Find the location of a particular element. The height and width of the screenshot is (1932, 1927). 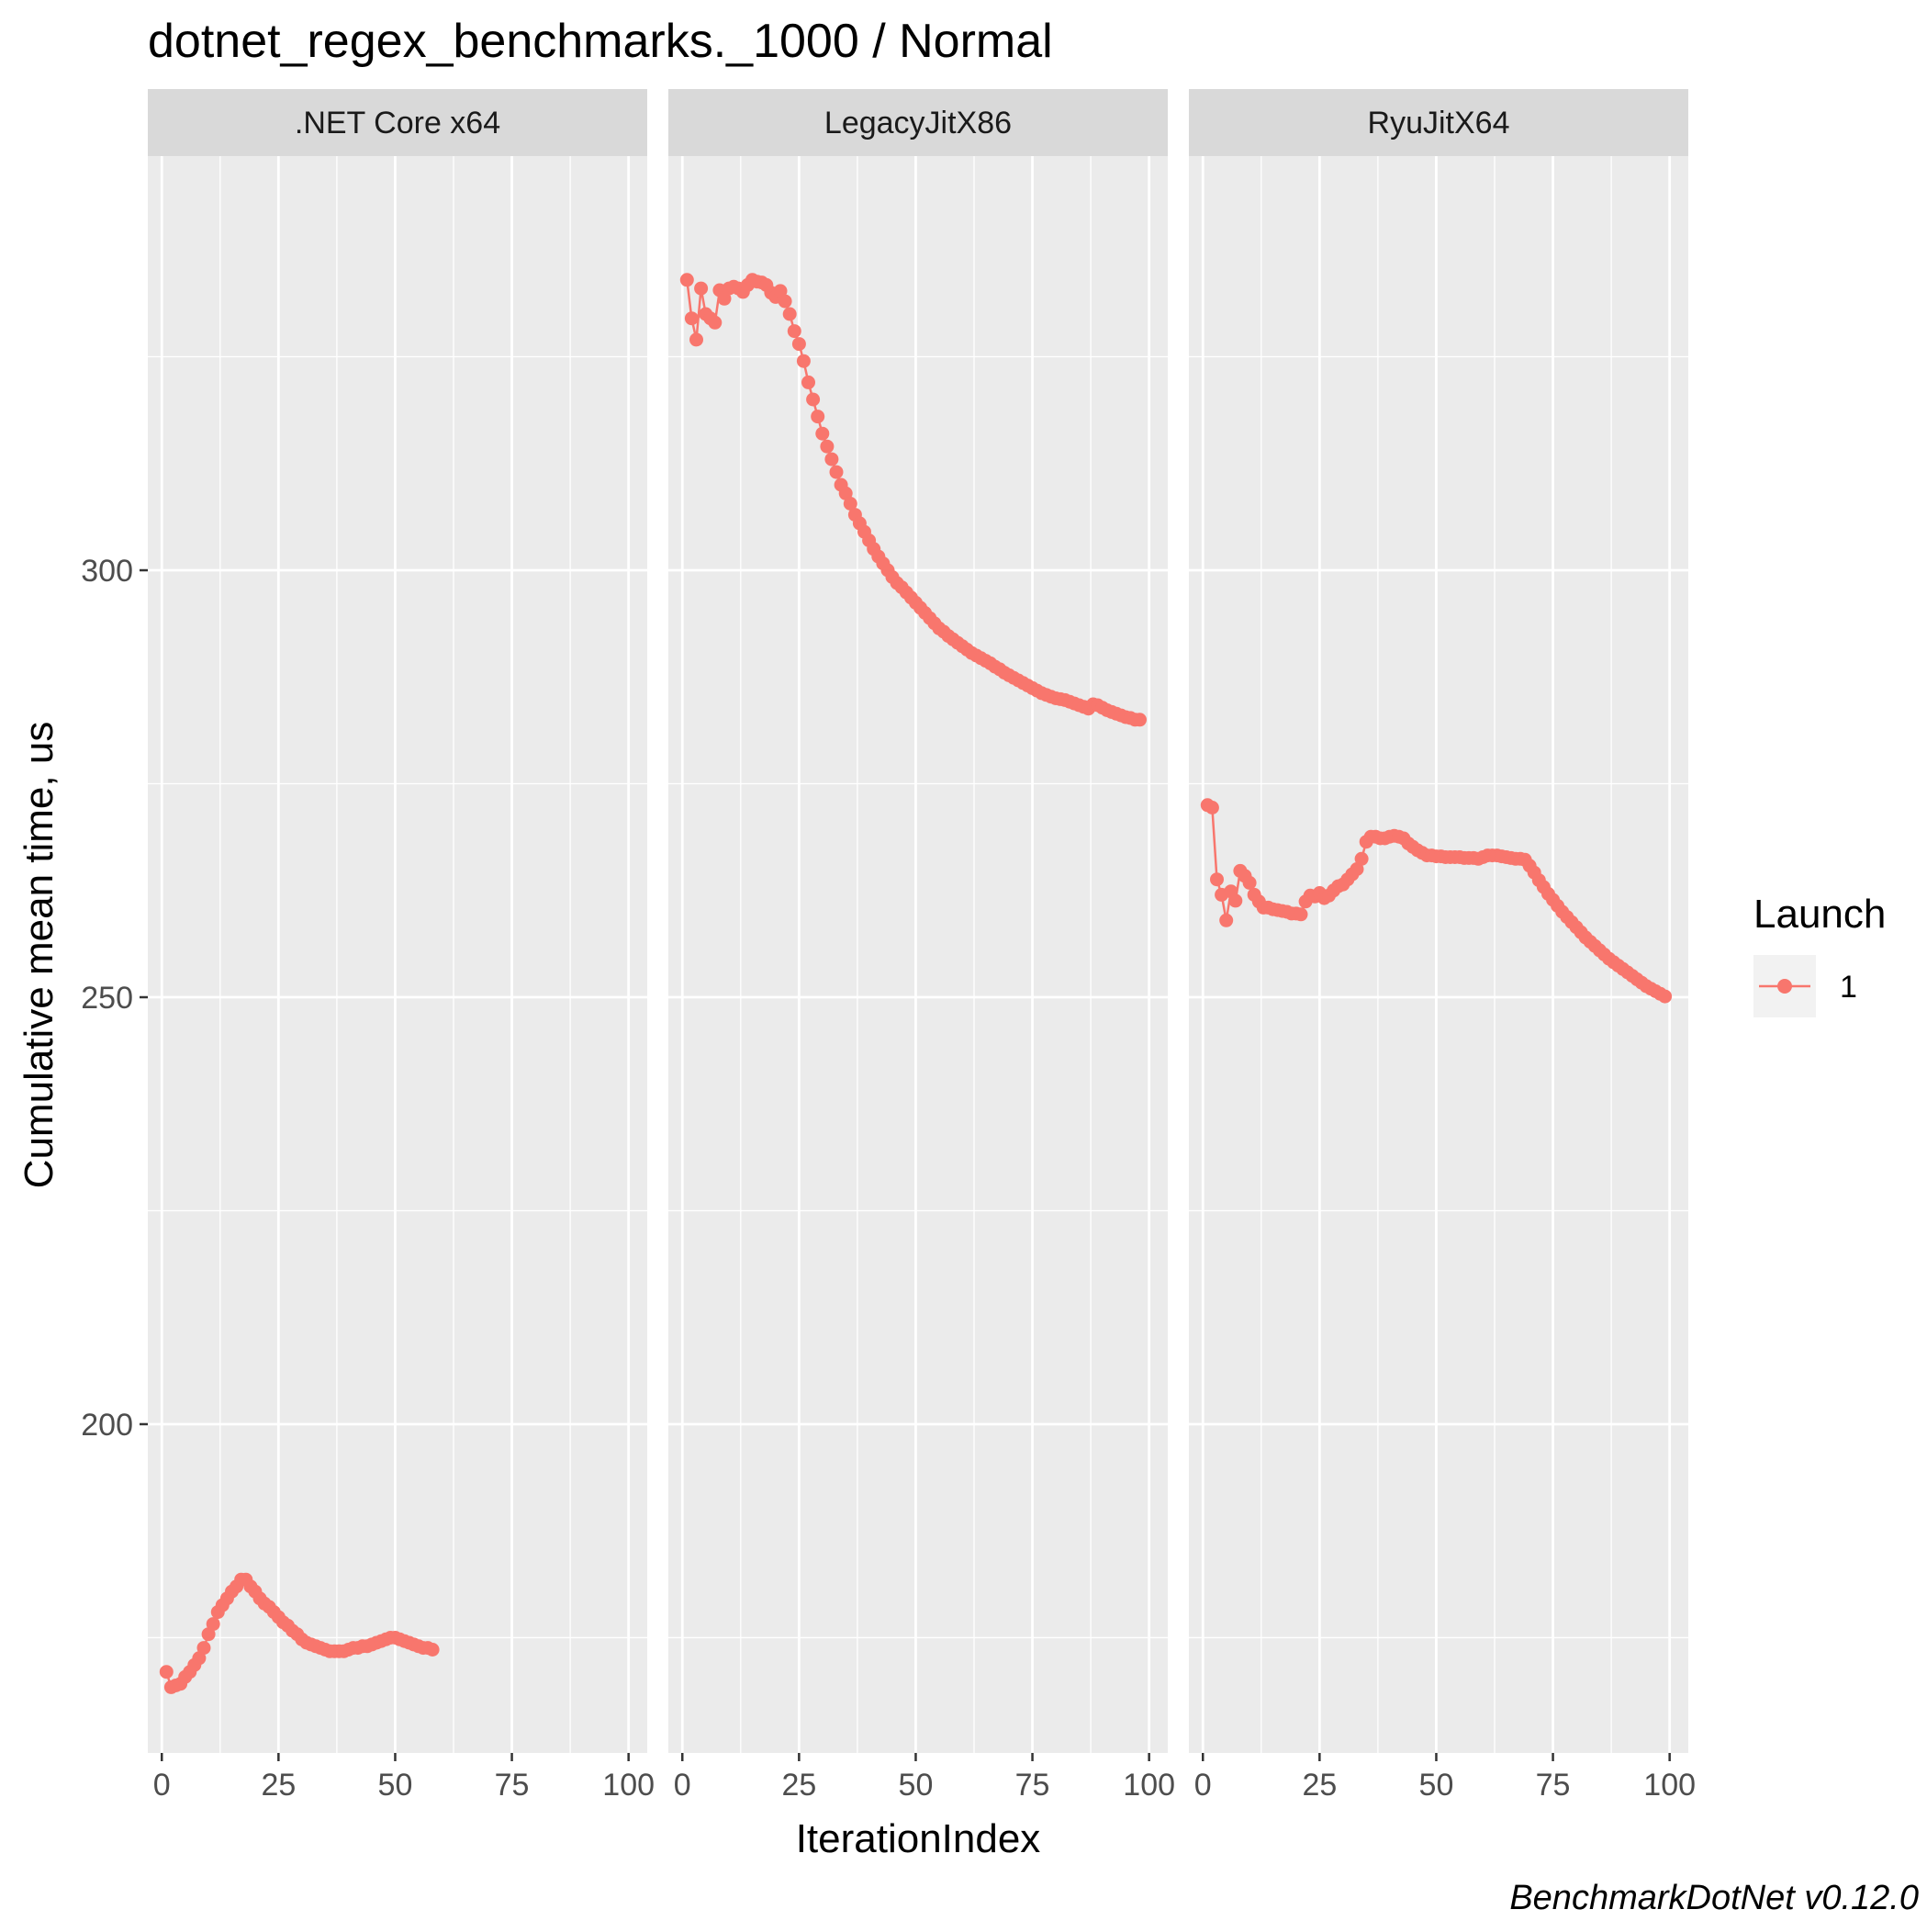

y-tick-label: 300 is located at coordinates (107, 571).